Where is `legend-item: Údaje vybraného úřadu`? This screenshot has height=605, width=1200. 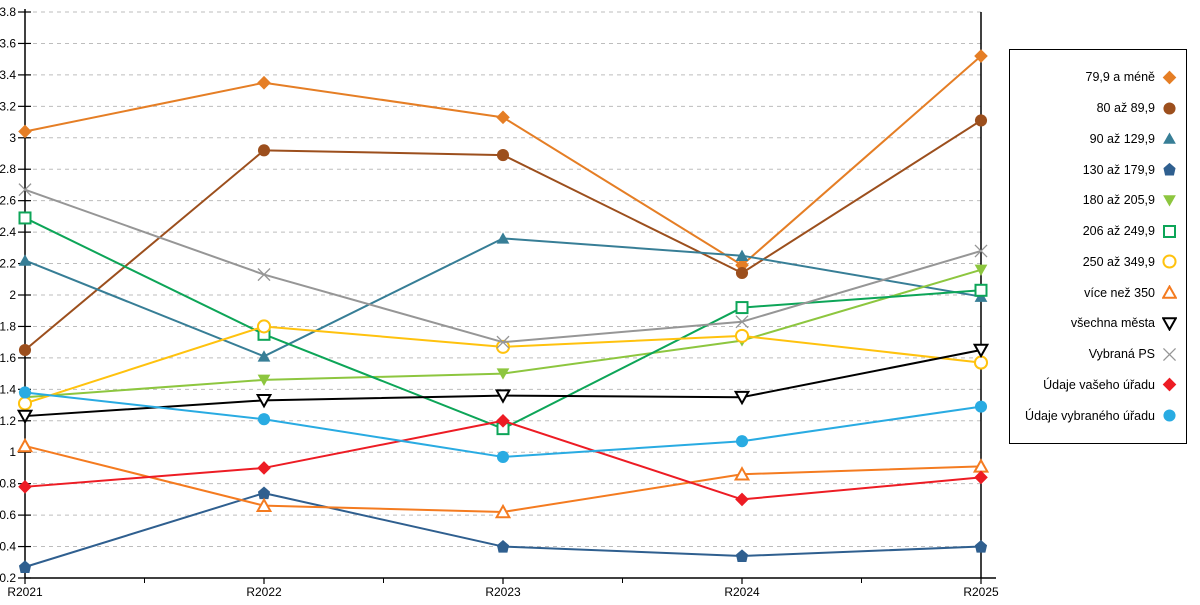
legend-item: Údaje vybraného úřadu is located at coordinates (1096, 415).